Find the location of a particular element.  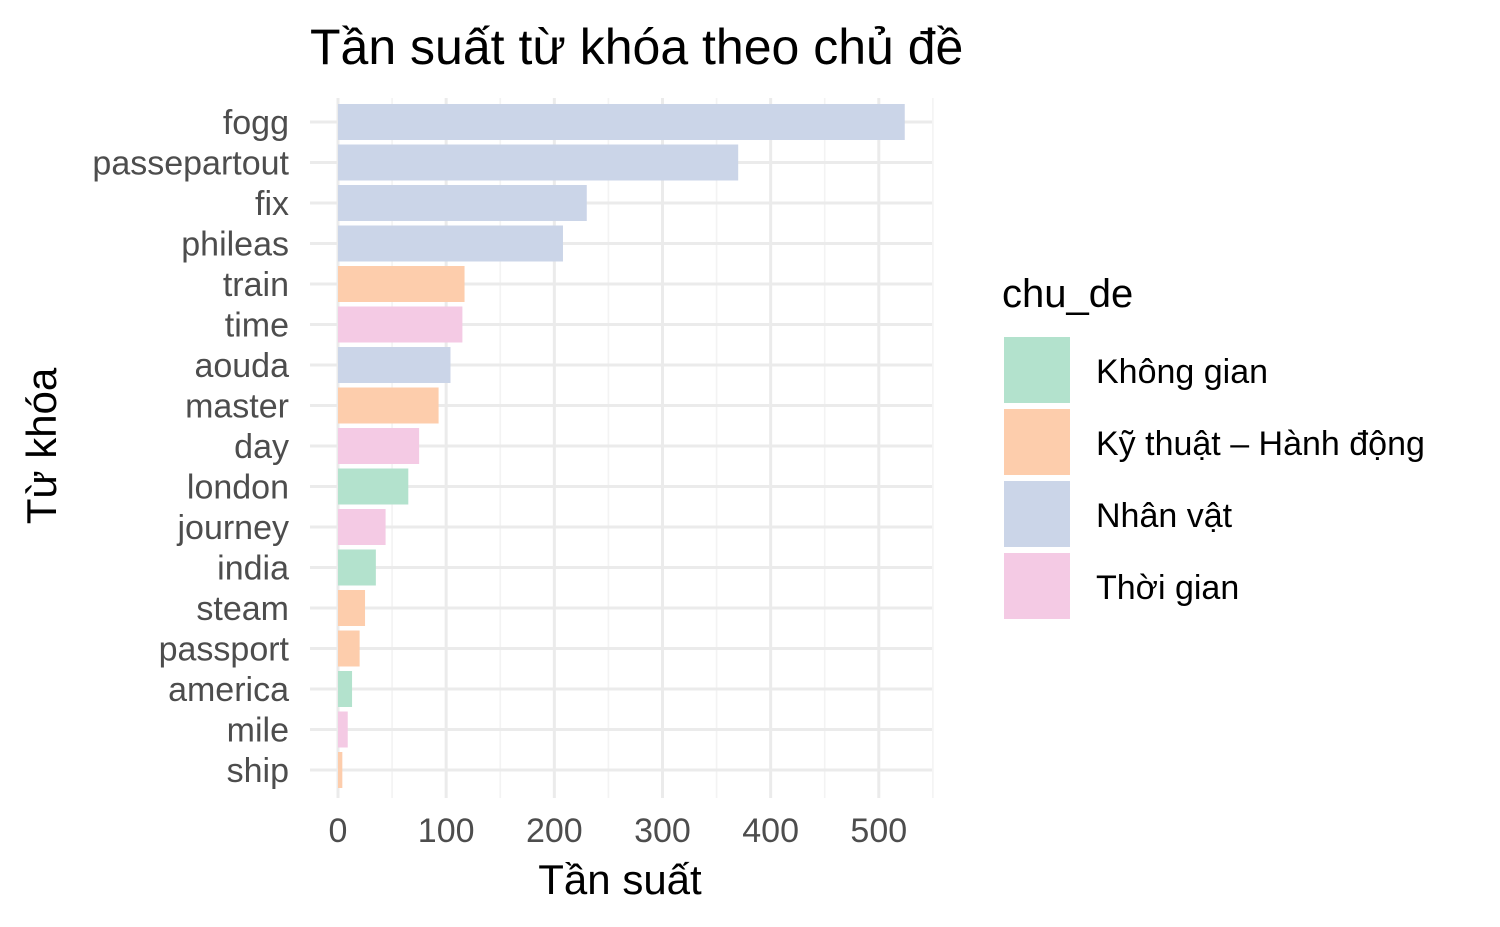

legend-label: Không gian is located at coordinates (1182, 372).